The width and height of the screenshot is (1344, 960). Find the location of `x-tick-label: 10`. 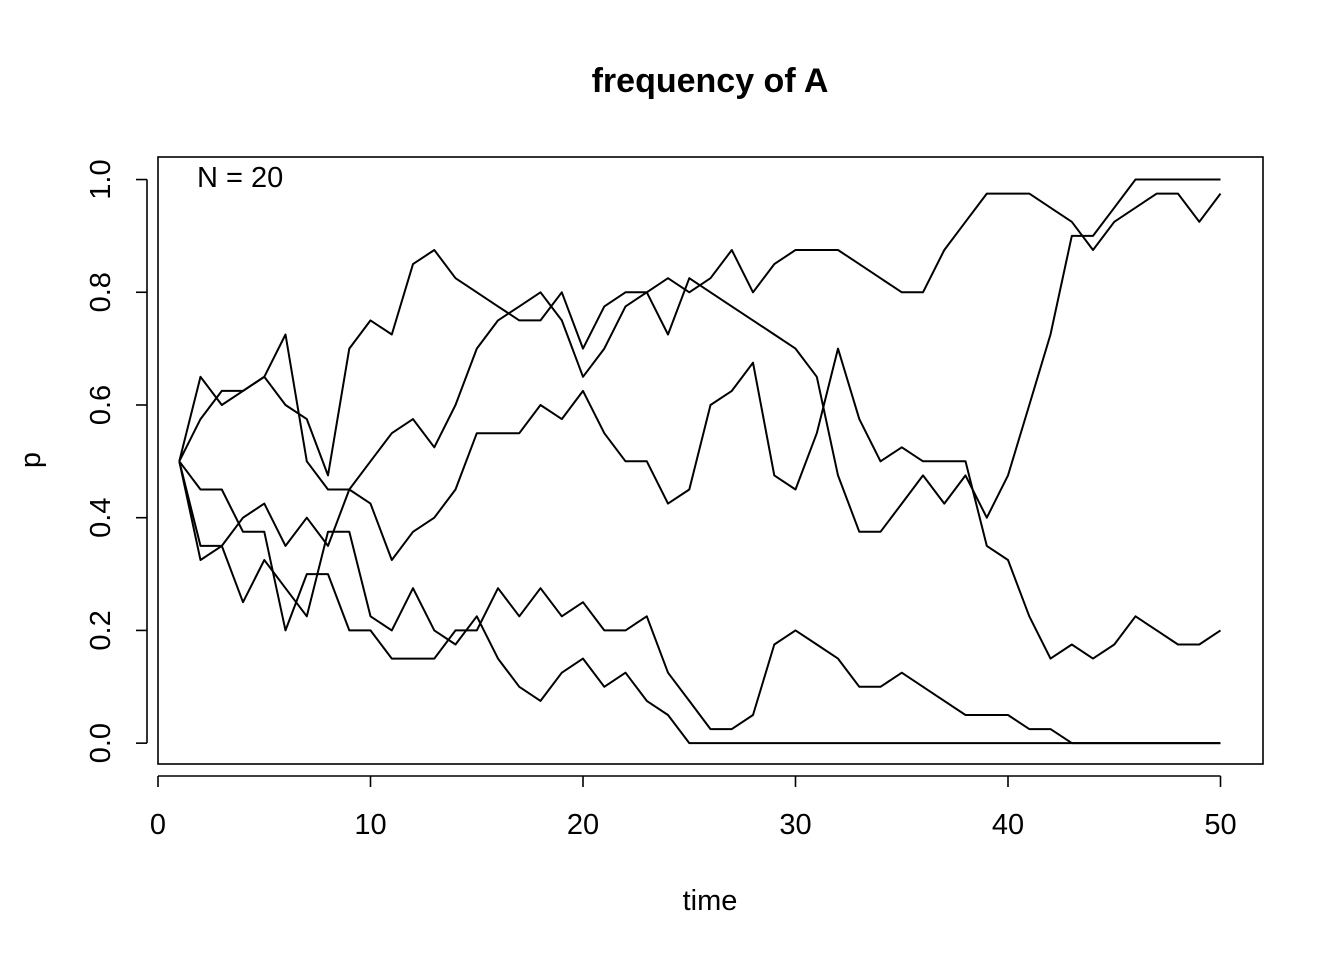

x-tick-label: 10 is located at coordinates (370, 825).